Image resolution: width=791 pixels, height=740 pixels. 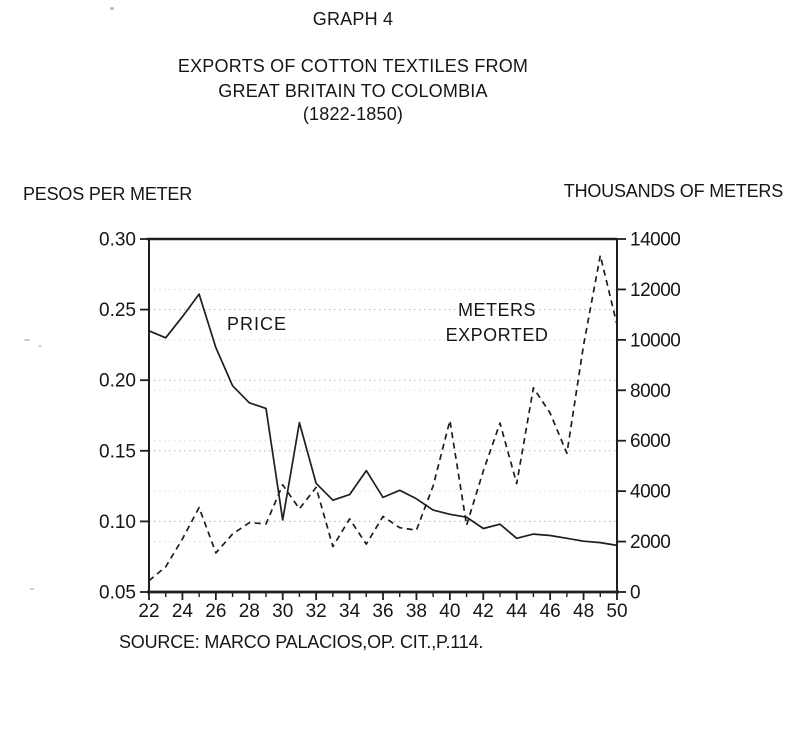 What do you see at coordinates (117, 451) in the screenshot?
I see `left-axis-tick-label-0.15: 0.15` at bounding box center [117, 451].